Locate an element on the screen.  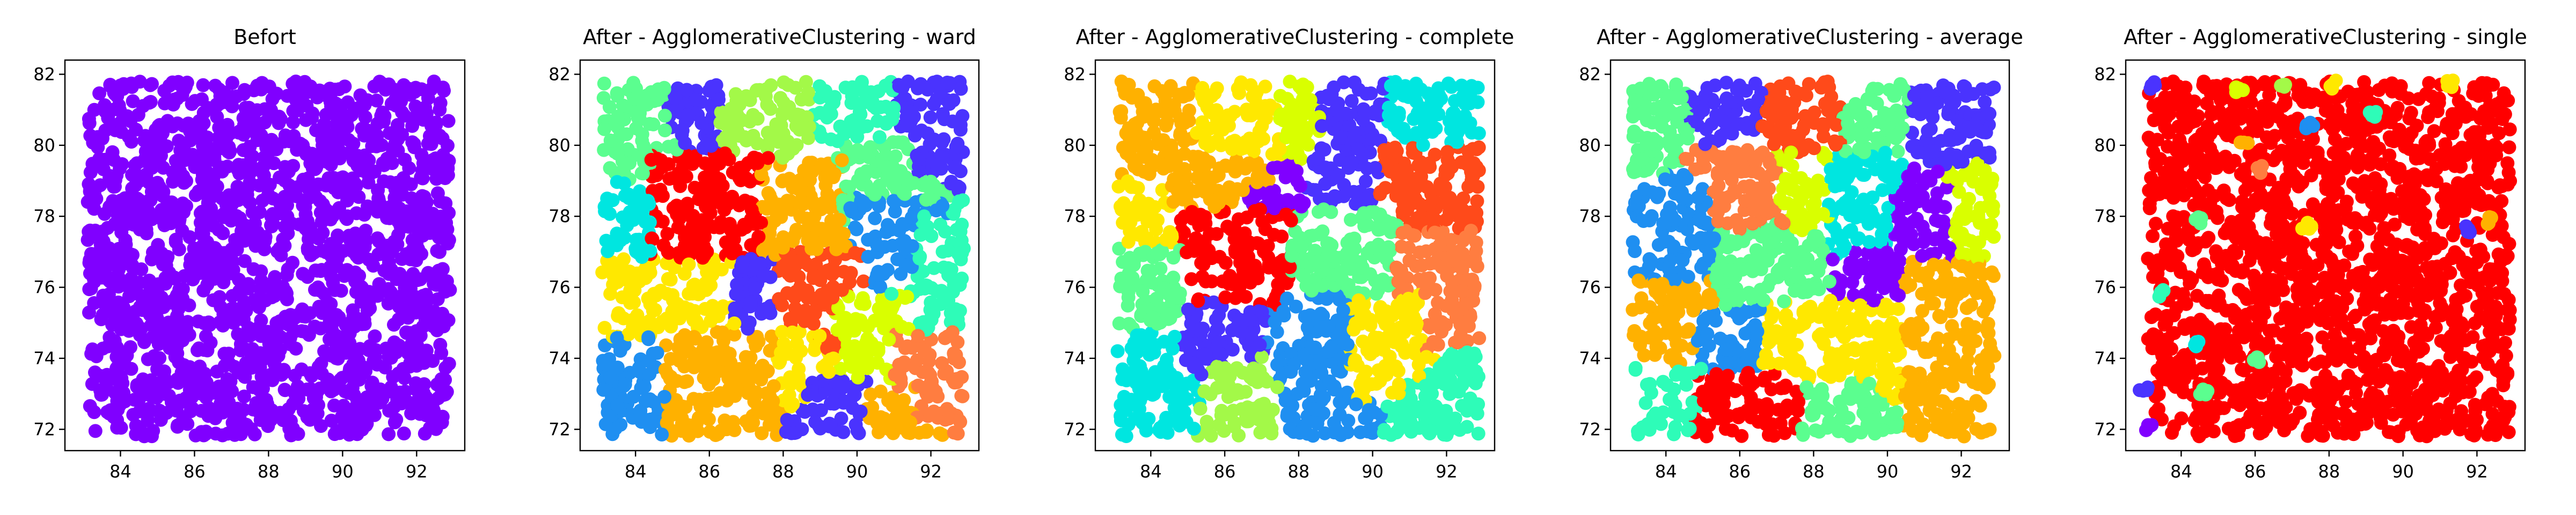
x-tick-label: 86 is located at coordinates (195, 472).